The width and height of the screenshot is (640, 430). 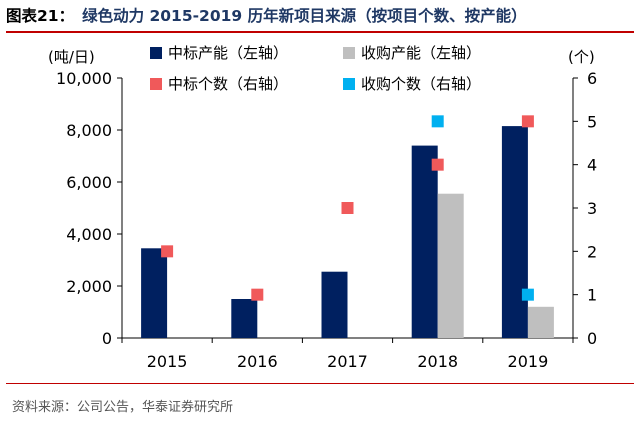 I want to click on left-axis-tick-label: 2,000, so click(x=89, y=286).